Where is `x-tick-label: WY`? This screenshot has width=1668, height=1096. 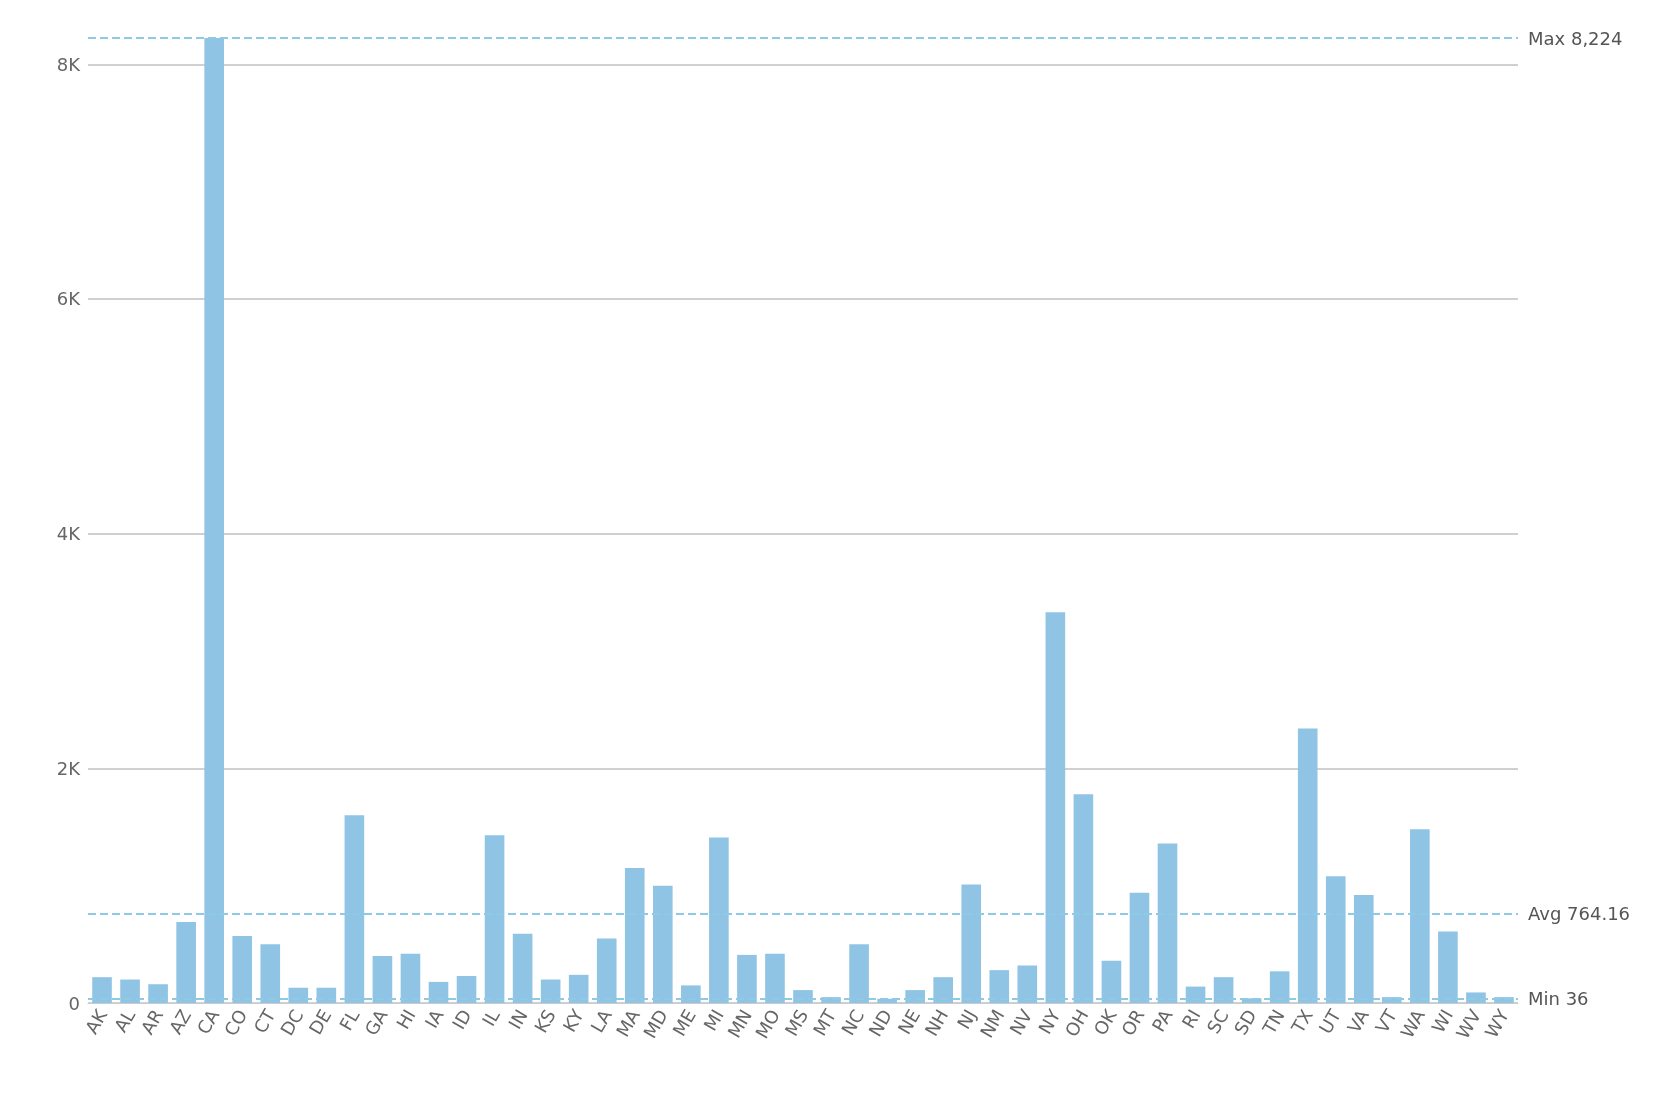
x-tick-label: WY is located at coordinates (1497, 1023).